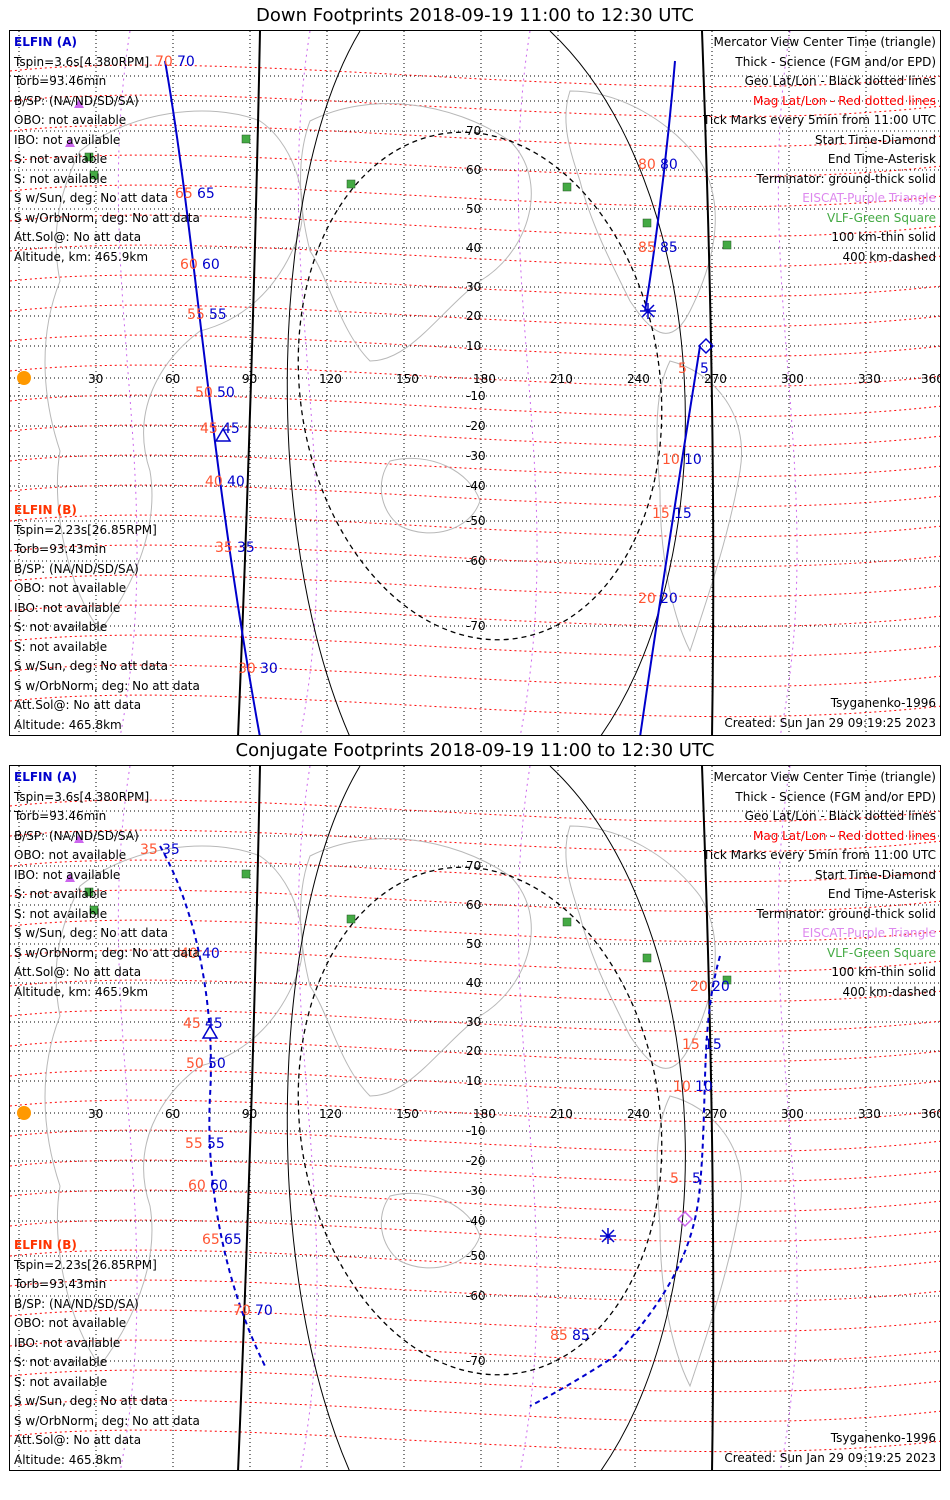 This screenshot has height=1500, width=950. What do you see at coordinates (792, 1114) in the screenshot?
I see `lon-tick-label: 300` at bounding box center [792, 1114].